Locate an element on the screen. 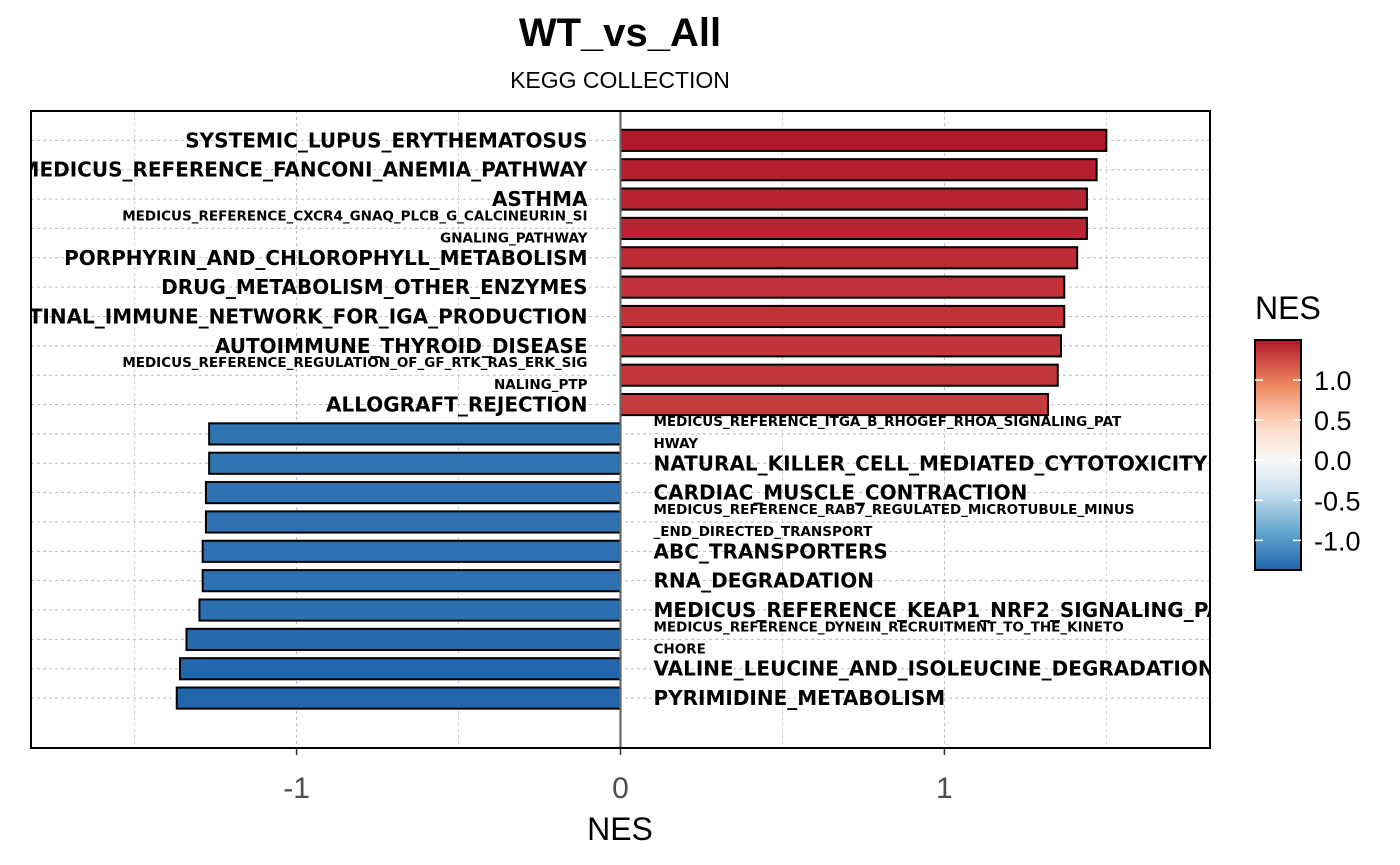 This screenshot has width=1400, height=865. legend-tick-label: -0.5 is located at coordinates (1337, 501).